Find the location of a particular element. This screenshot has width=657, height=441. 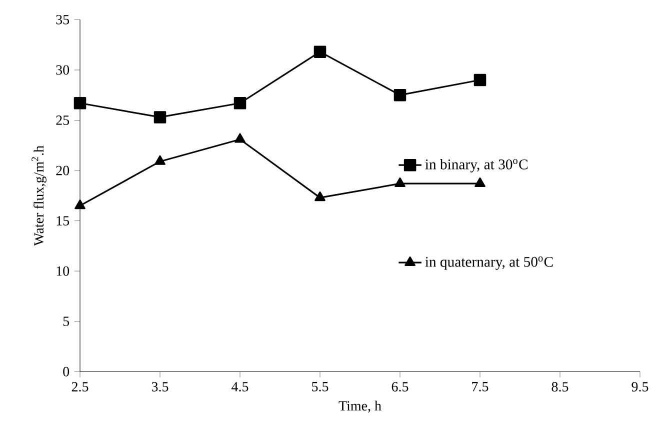

y-tick-label: 5 is located at coordinates (66, 321).